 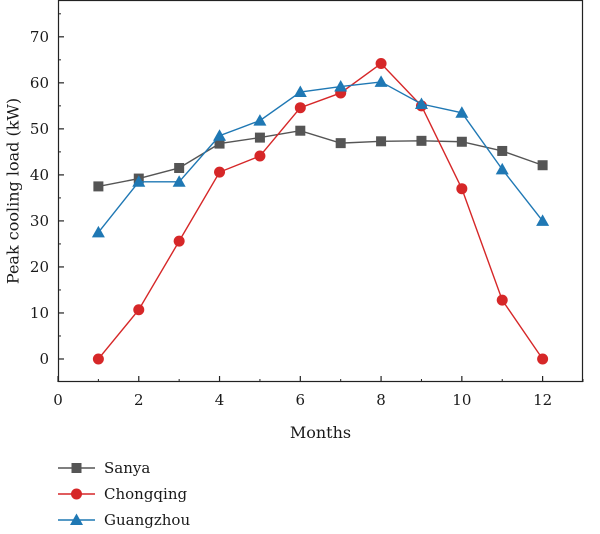 I want to click on y-tick-label: 60, so click(x=39, y=83).